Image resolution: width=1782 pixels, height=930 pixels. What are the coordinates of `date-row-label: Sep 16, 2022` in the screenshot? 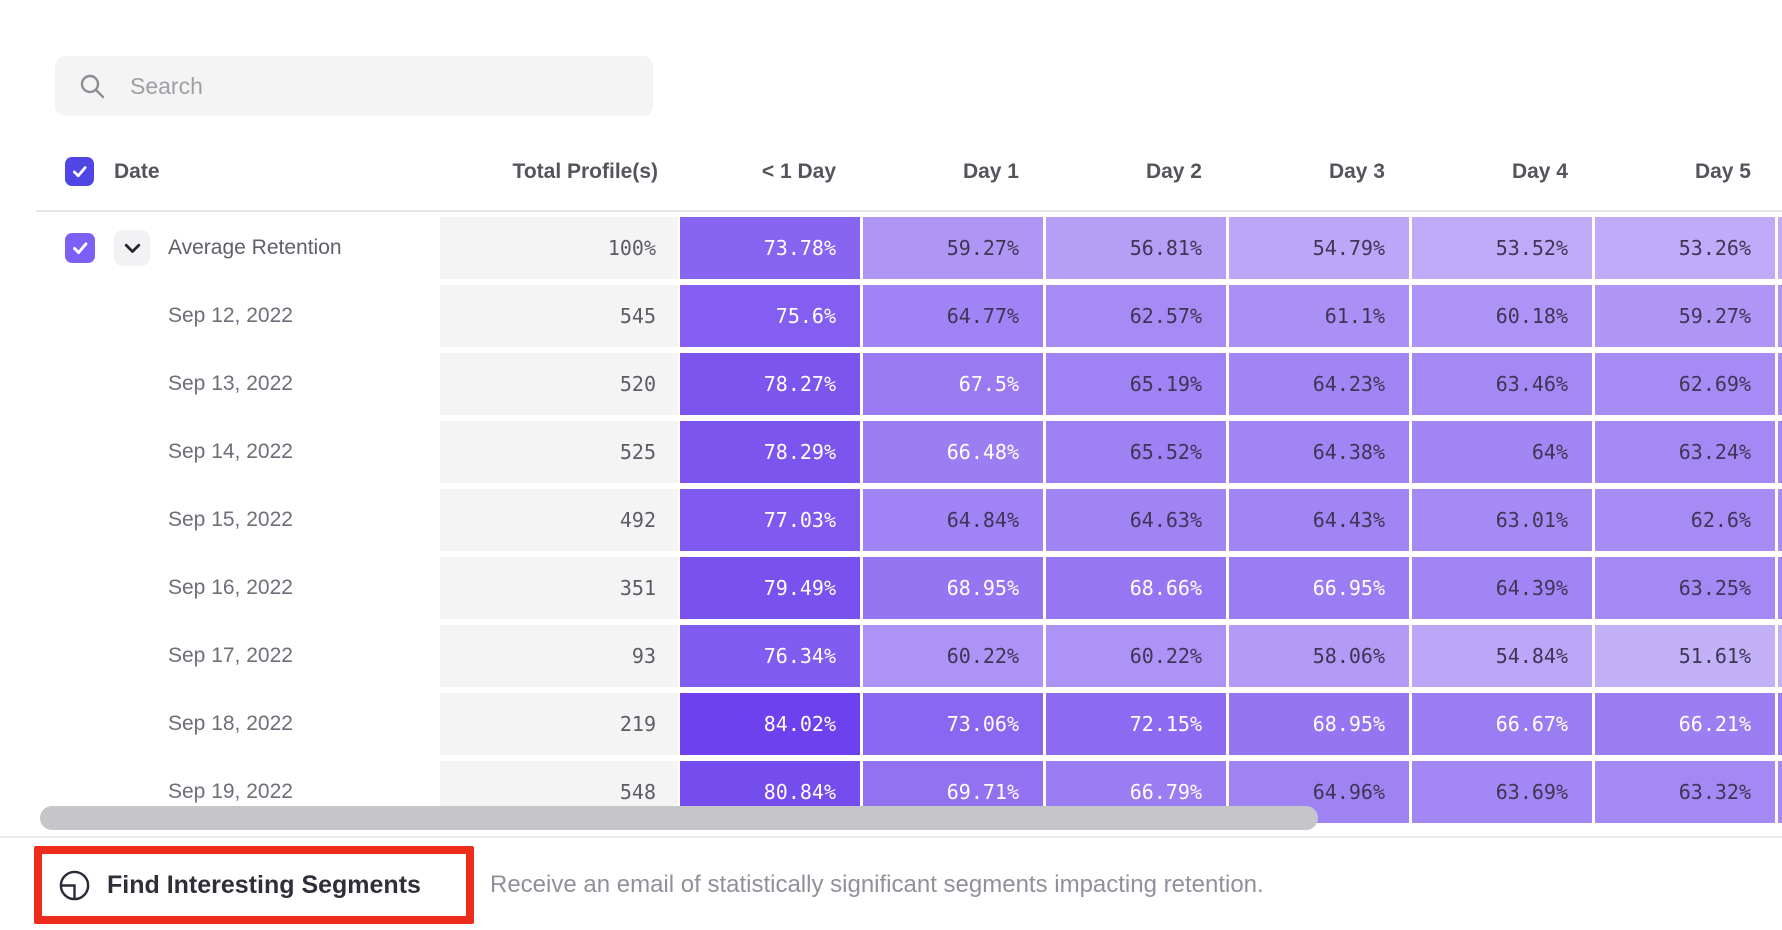 It's located at (230, 587).